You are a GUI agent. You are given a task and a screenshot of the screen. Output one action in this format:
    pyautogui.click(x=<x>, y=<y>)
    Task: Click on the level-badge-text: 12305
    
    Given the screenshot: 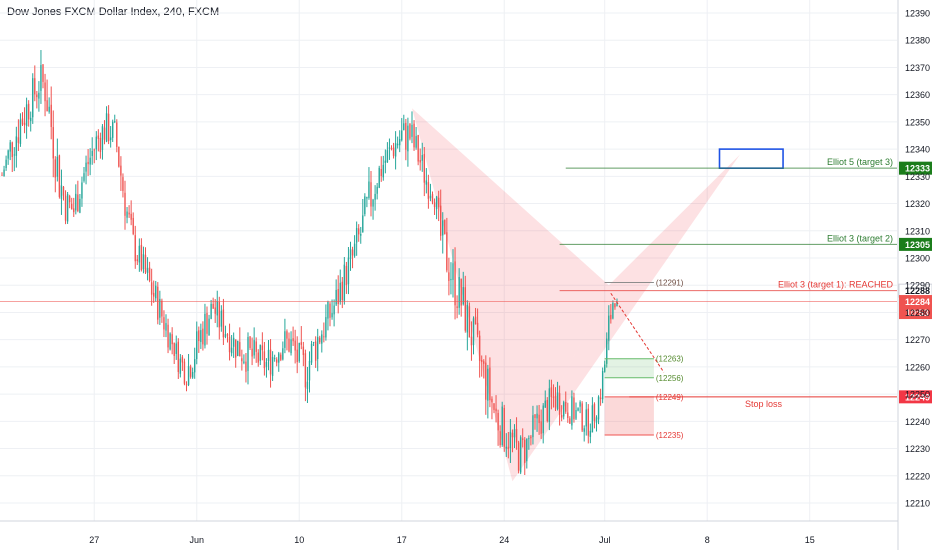 What is the action you would take?
    pyautogui.click(x=917, y=245)
    